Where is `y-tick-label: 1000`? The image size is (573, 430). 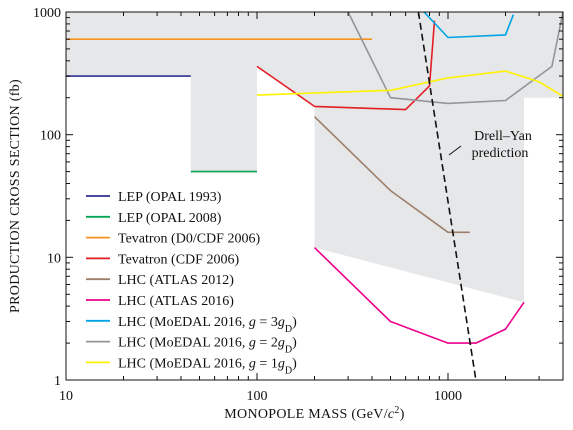
y-tick-label: 1000 is located at coordinates (47, 13).